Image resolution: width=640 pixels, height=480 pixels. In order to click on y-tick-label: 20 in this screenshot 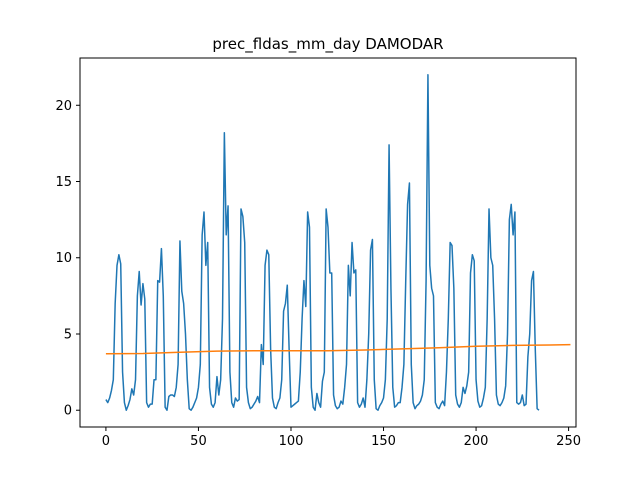, I will do `click(63, 106)`.